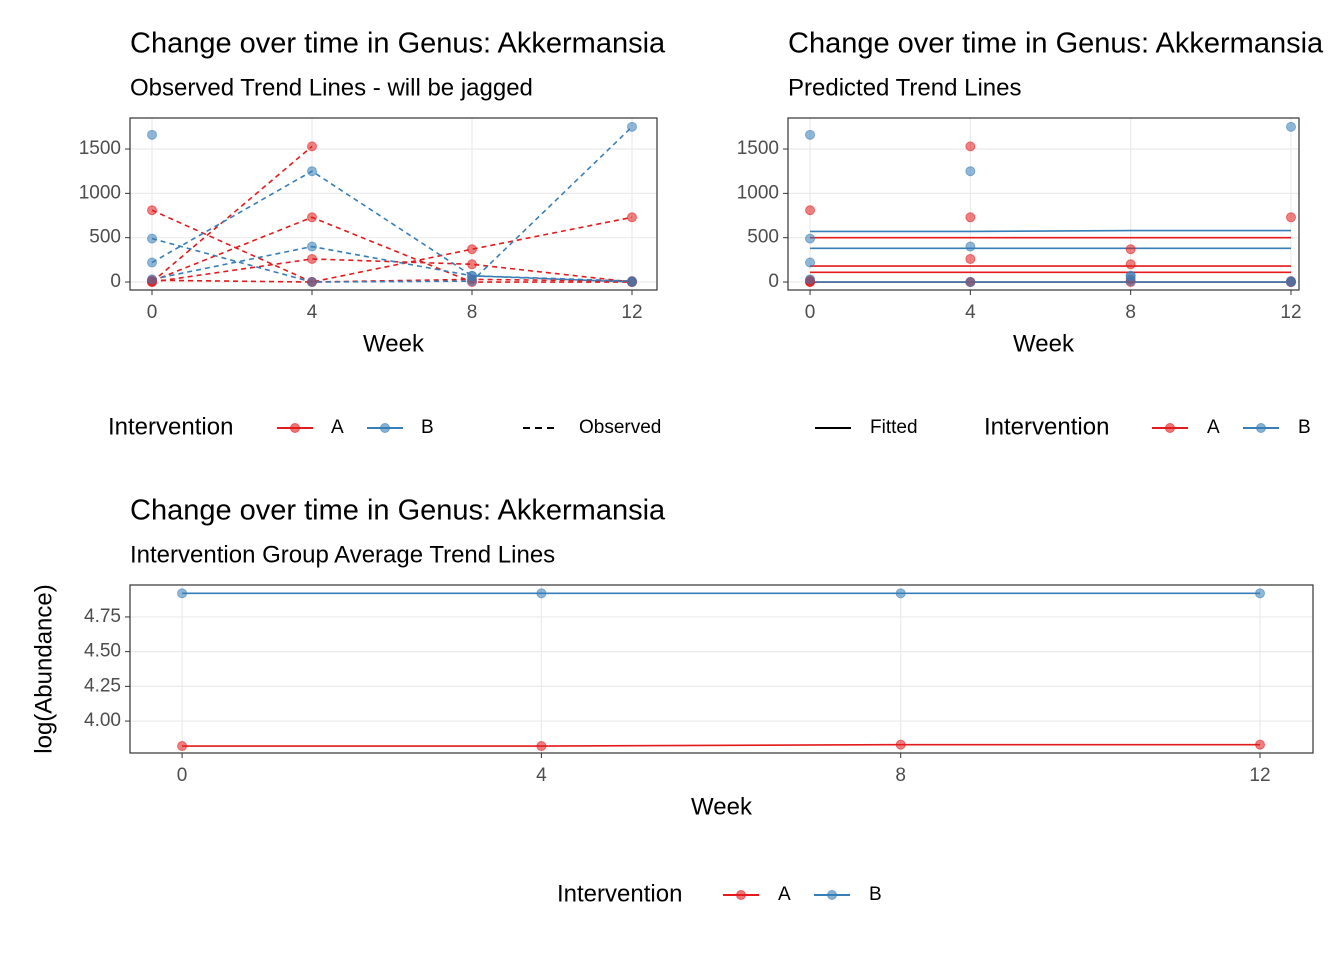 This screenshot has width=1344, height=960. What do you see at coordinates (719, 893) in the screenshot?
I see `legend: Intervention A B` at bounding box center [719, 893].